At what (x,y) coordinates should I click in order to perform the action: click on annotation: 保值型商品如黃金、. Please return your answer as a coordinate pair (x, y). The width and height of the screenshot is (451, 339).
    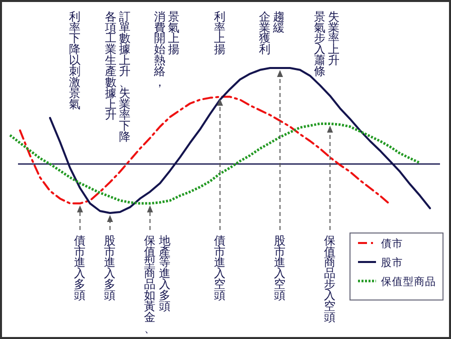
    Looking at the image, I should click on (150, 270).